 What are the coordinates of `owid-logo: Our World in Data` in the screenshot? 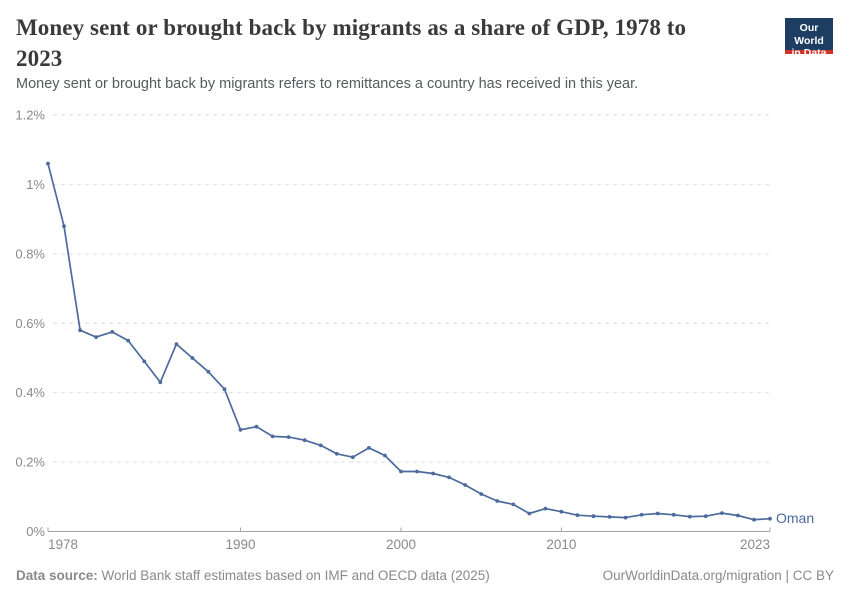 It's located at (809, 38).